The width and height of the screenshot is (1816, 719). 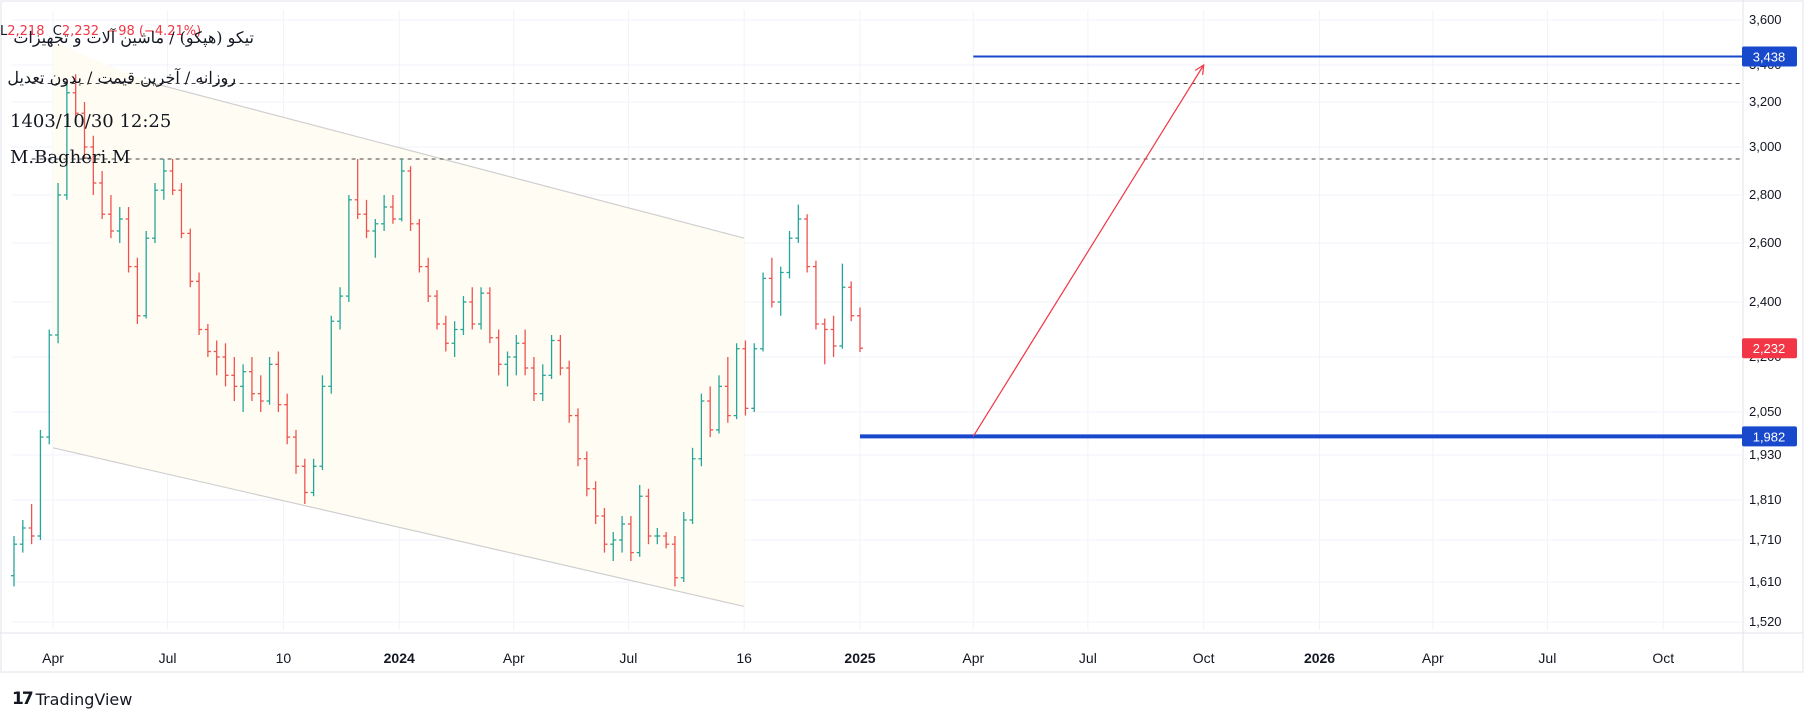 What do you see at coordinates (70, 157) in the screenshot?
I see `chart-author: M.Bagheri.M` at bounding box center [70, 157].